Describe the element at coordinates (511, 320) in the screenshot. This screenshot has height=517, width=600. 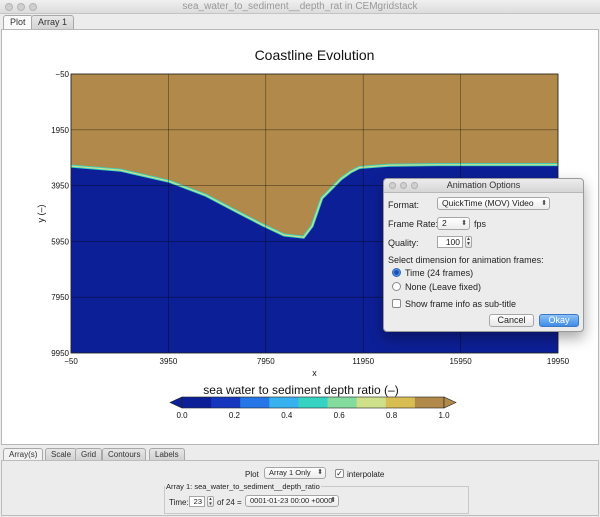
I see `cancel-button: Cancel` at that location.